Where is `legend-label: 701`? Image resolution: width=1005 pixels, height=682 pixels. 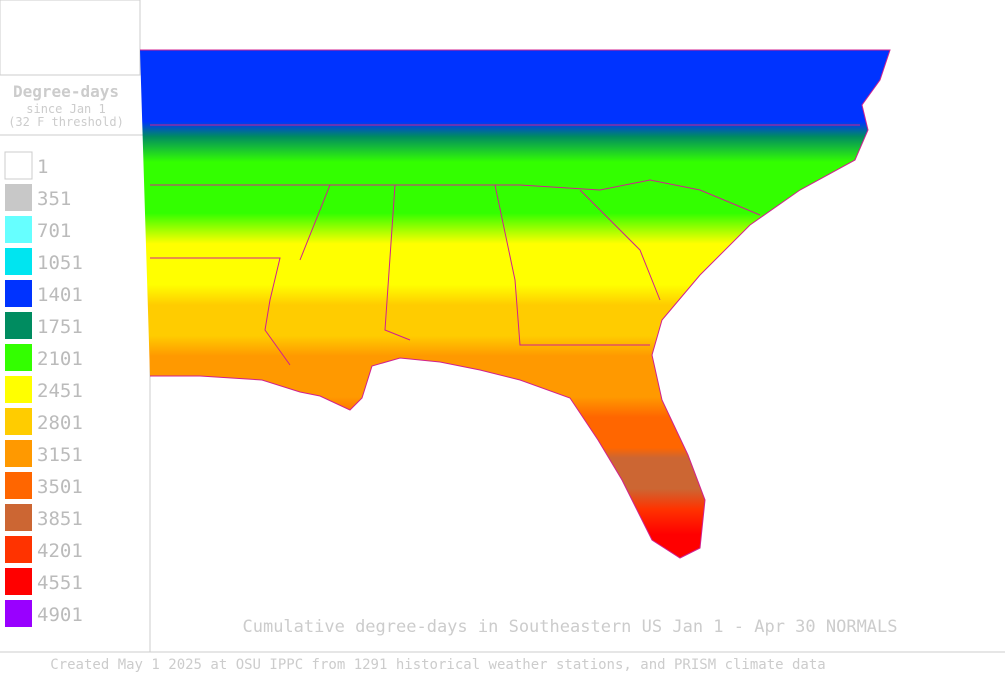 legend-label: 701 is located at coordinates (54, 231).